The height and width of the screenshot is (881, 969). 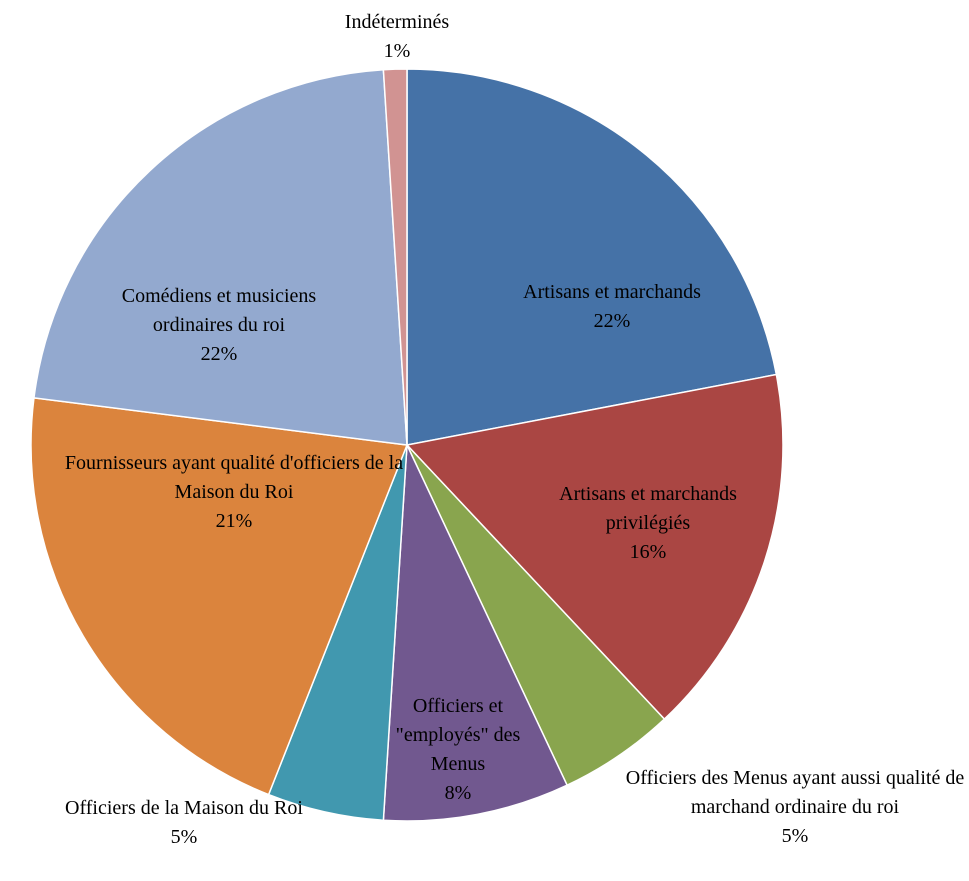 I want to click on slice-label: Officiers de la Maison du Roi 5%, so click(x=184, y=823).